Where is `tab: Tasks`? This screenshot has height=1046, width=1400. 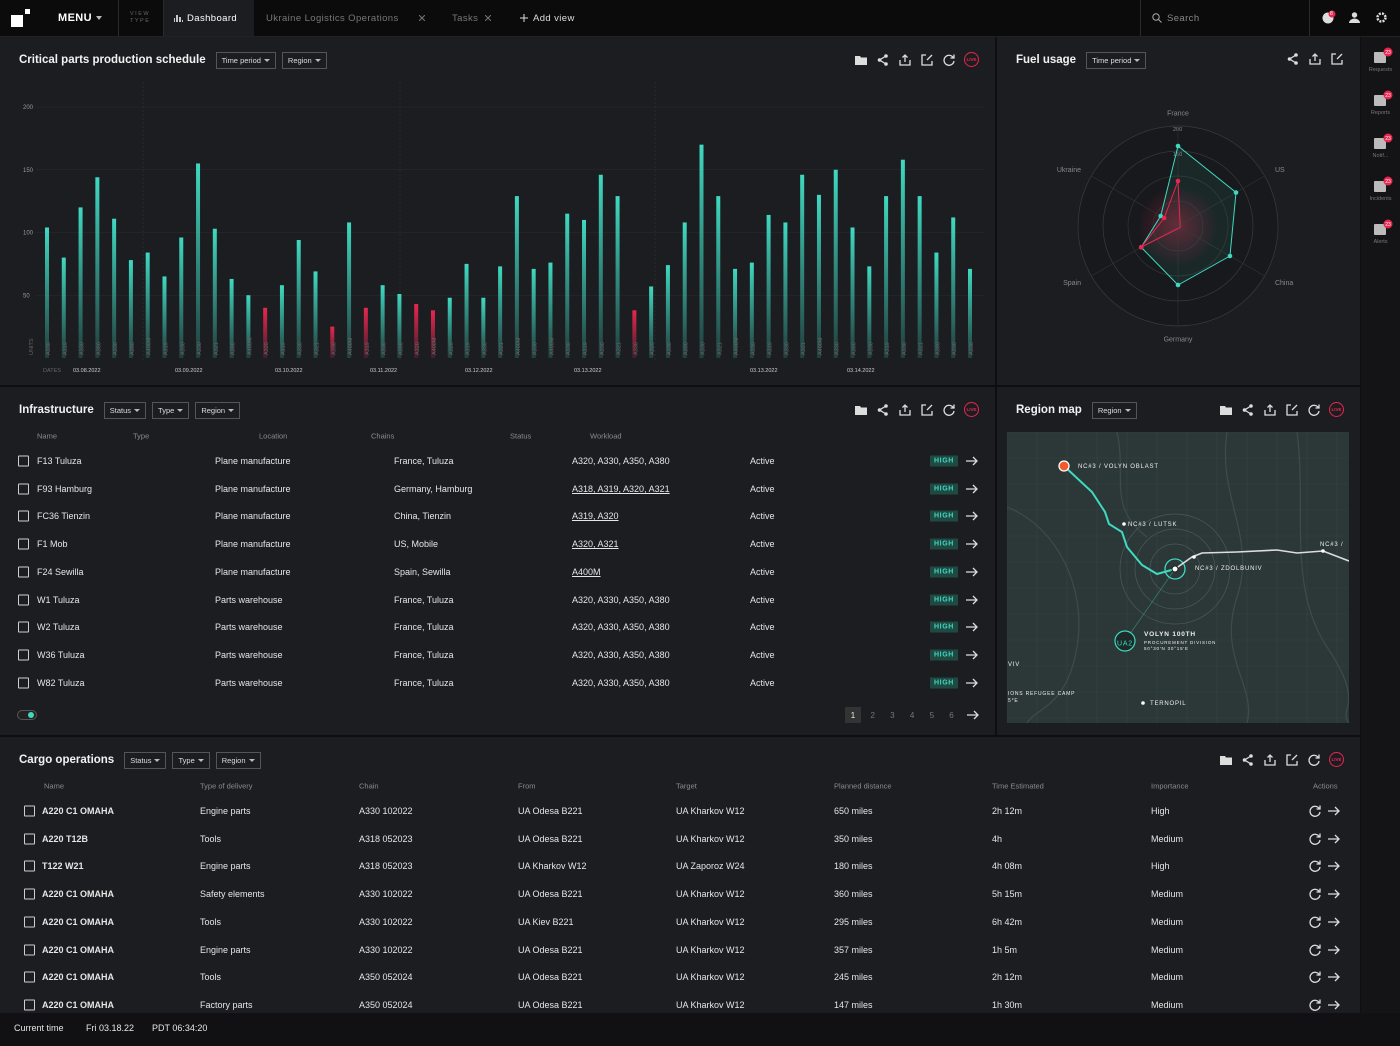 tab: Tasks is located at coordinates (465, 18).